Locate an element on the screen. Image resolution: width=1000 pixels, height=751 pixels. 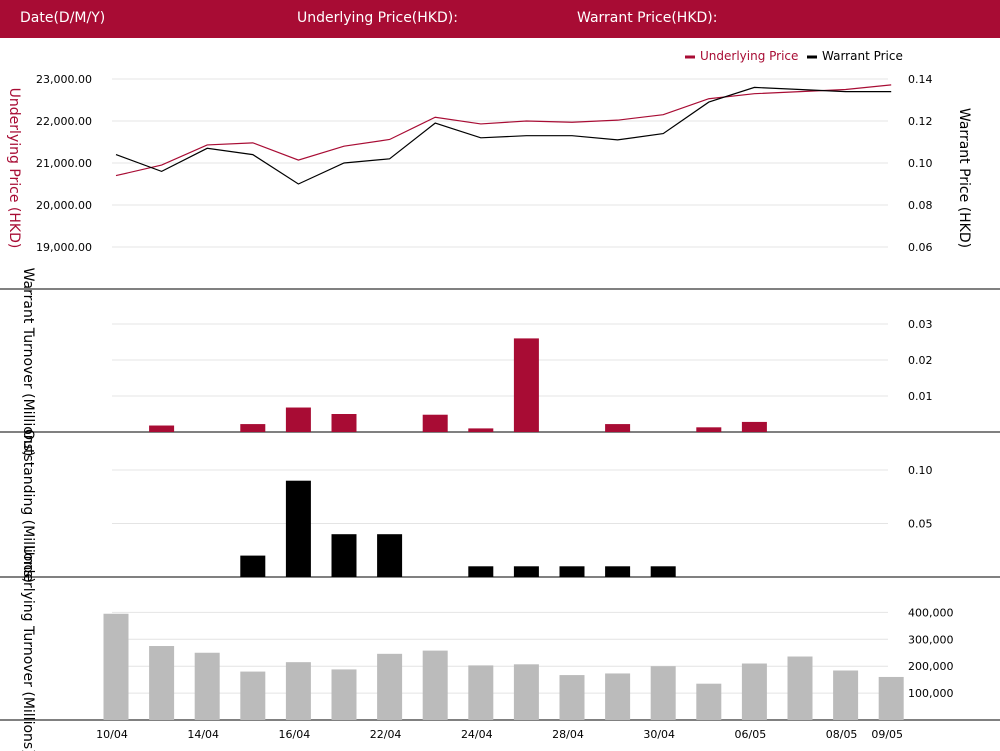
y-tick-label: 100,000 is located at coordinates (931, 693).